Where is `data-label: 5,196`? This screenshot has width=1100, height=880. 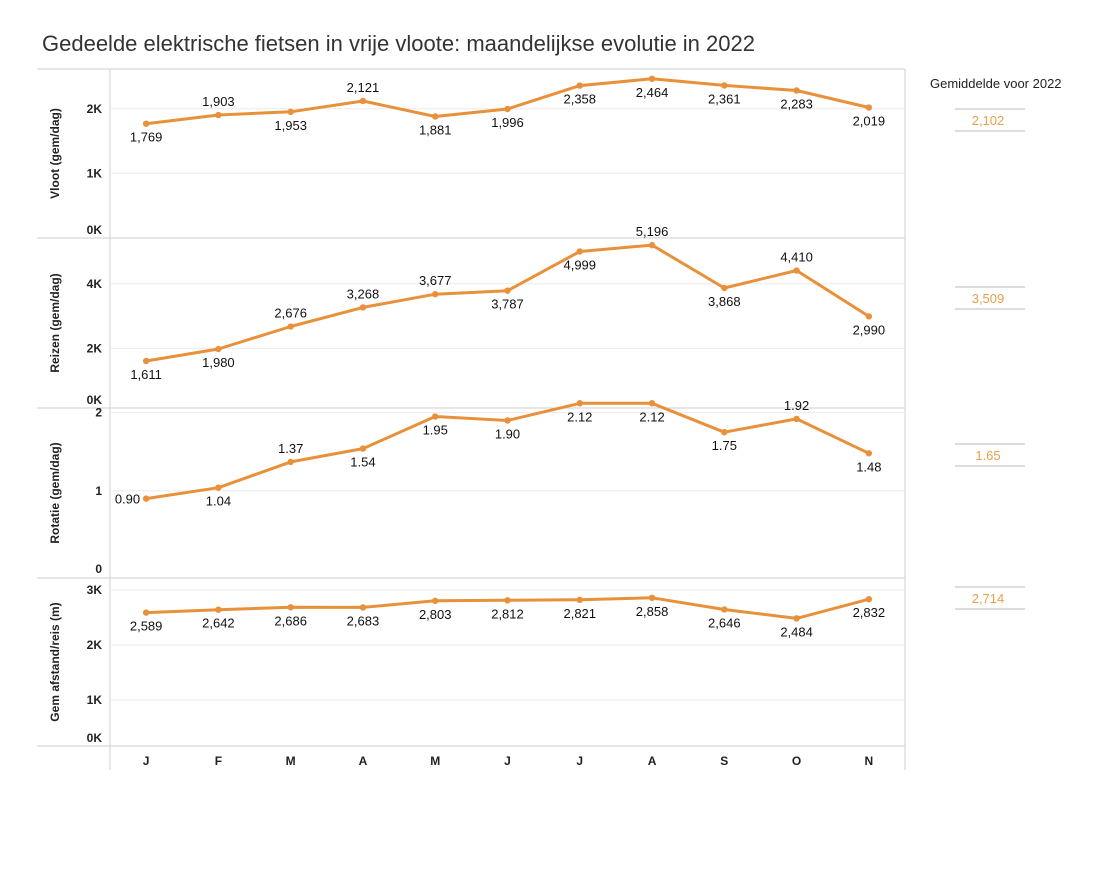 data-label: 5,196 is located at coordinates (652, 231).